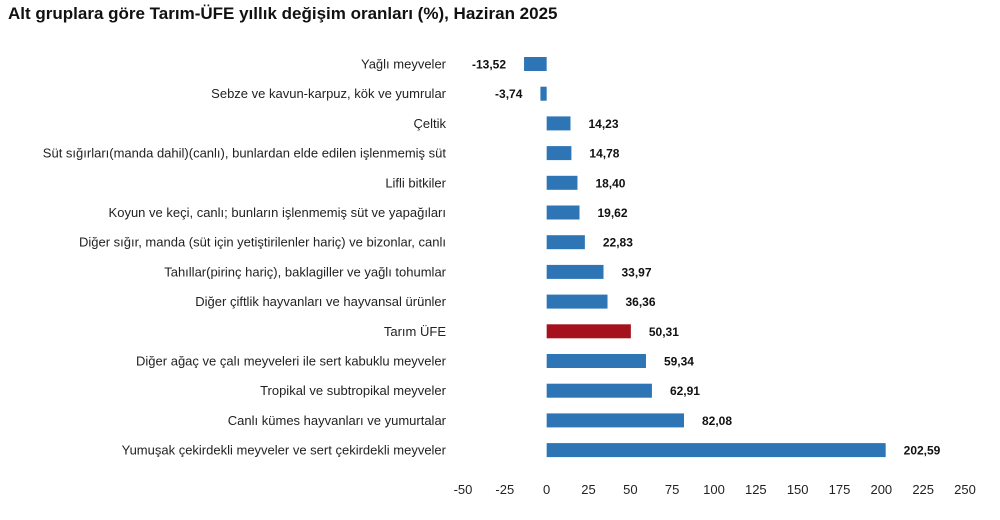 This screenshot has height=520, width=1000. Describe the element at coordinates (672, 489) in the screenshot. I see `x-tick-label-5: 75` at that location.